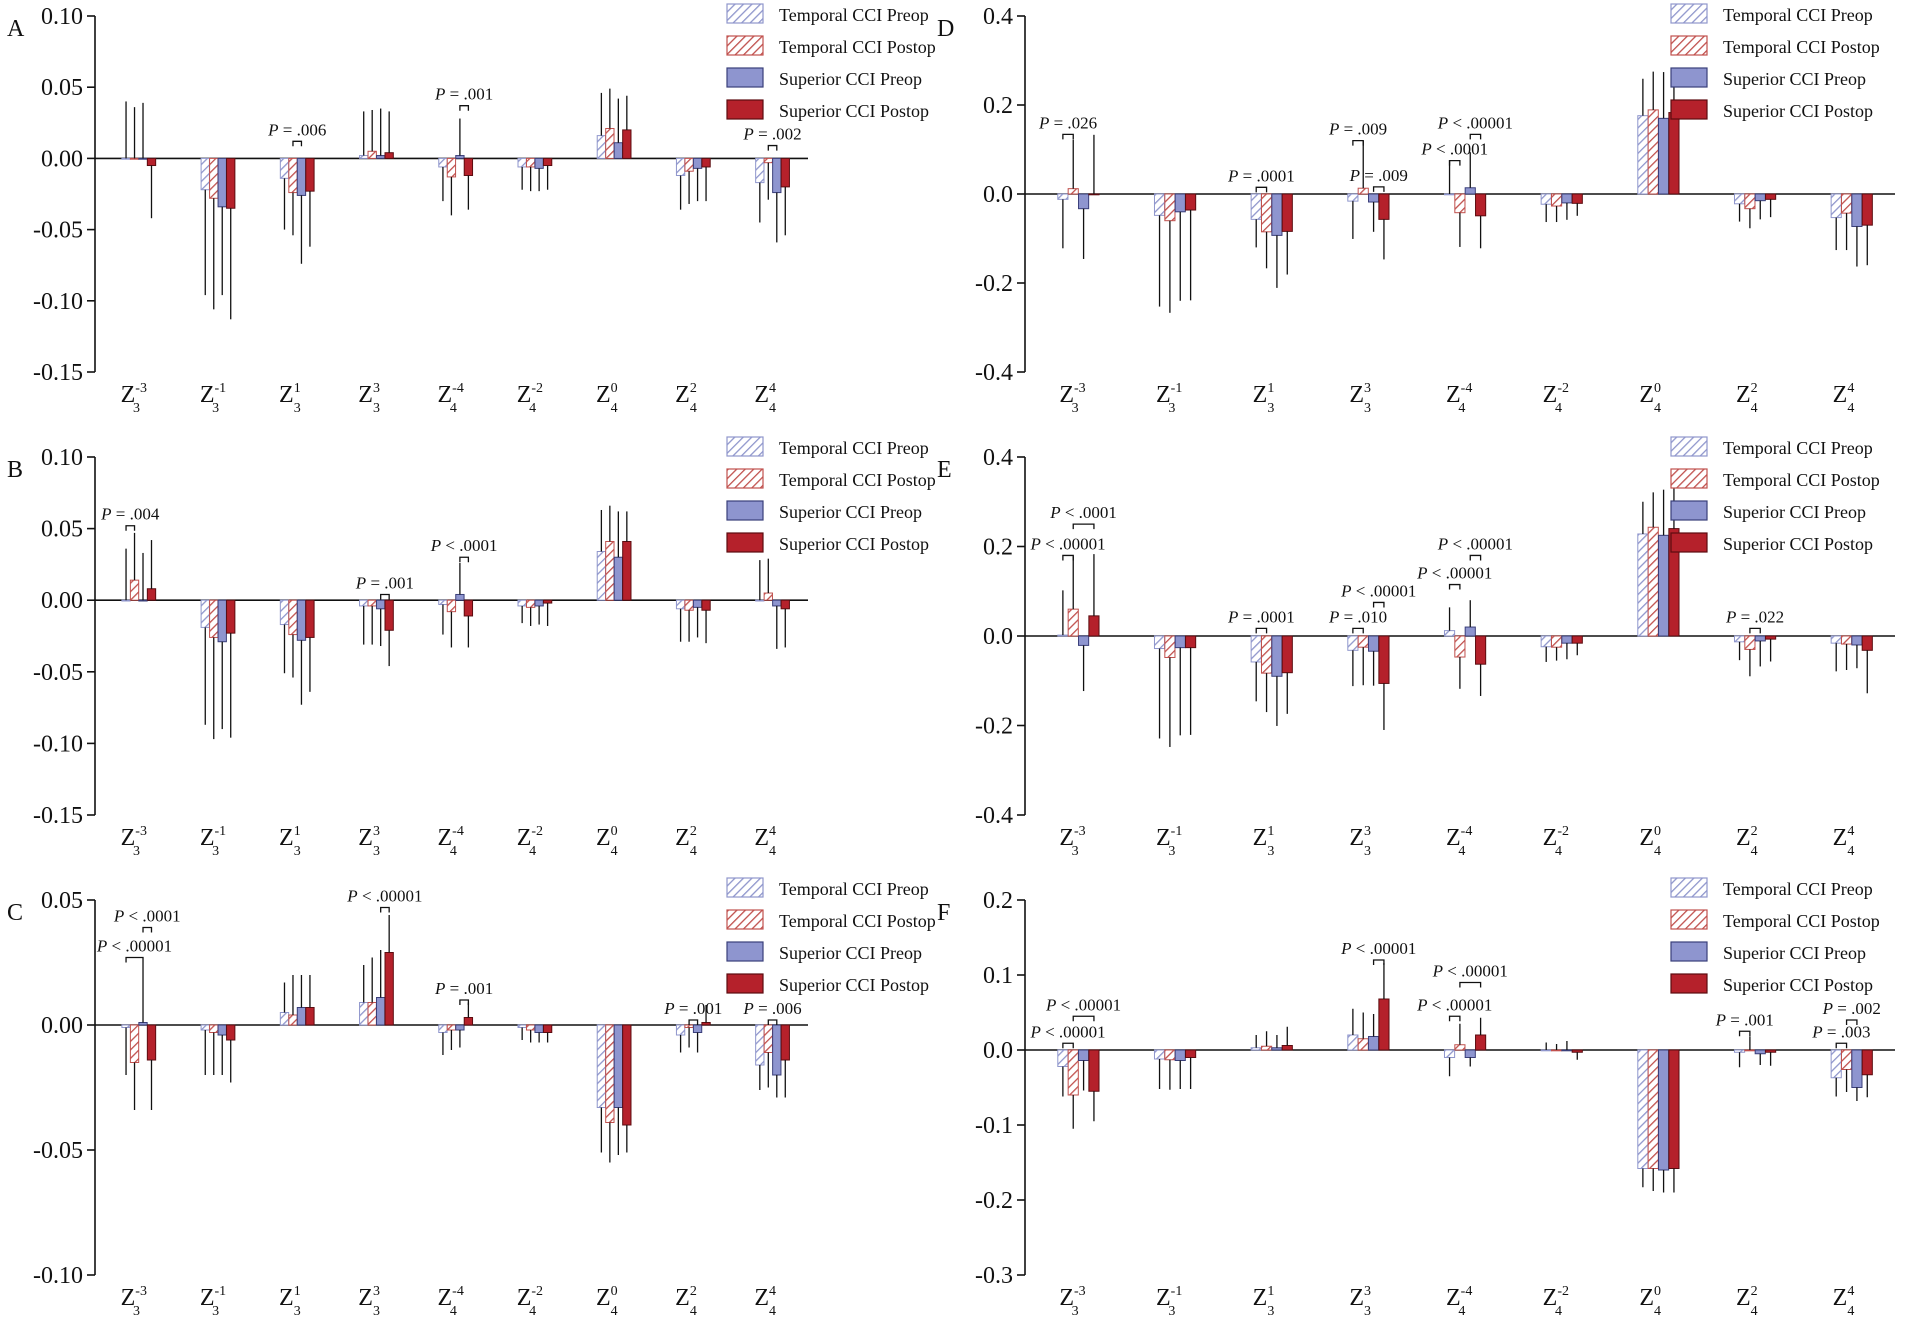 The width and height of the screenshot is (1905, 1319). What do you see at coordinates (384, 582) in the screenshot?
I see `p-value-label: P = .001` at bounding box center [384, 582].